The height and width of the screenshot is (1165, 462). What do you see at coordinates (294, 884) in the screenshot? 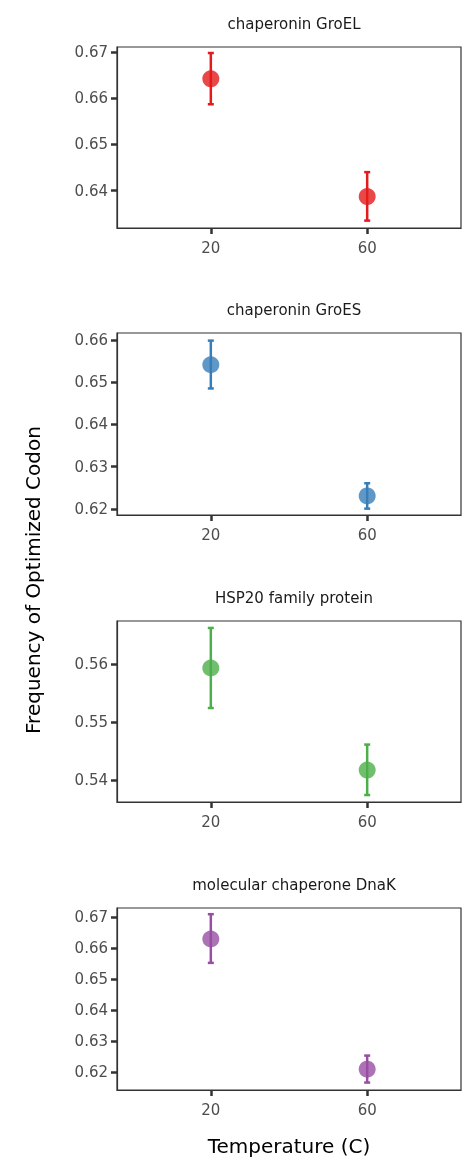
I see `chart-title: molecular chaperone DnaK` at bounding box center [294, 884].